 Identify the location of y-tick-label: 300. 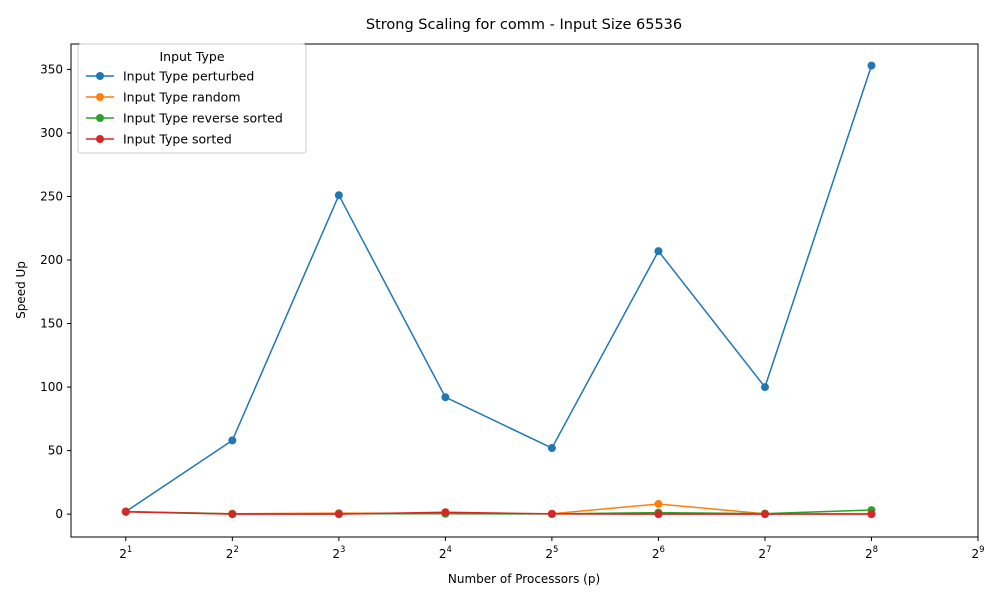
(51, 133).